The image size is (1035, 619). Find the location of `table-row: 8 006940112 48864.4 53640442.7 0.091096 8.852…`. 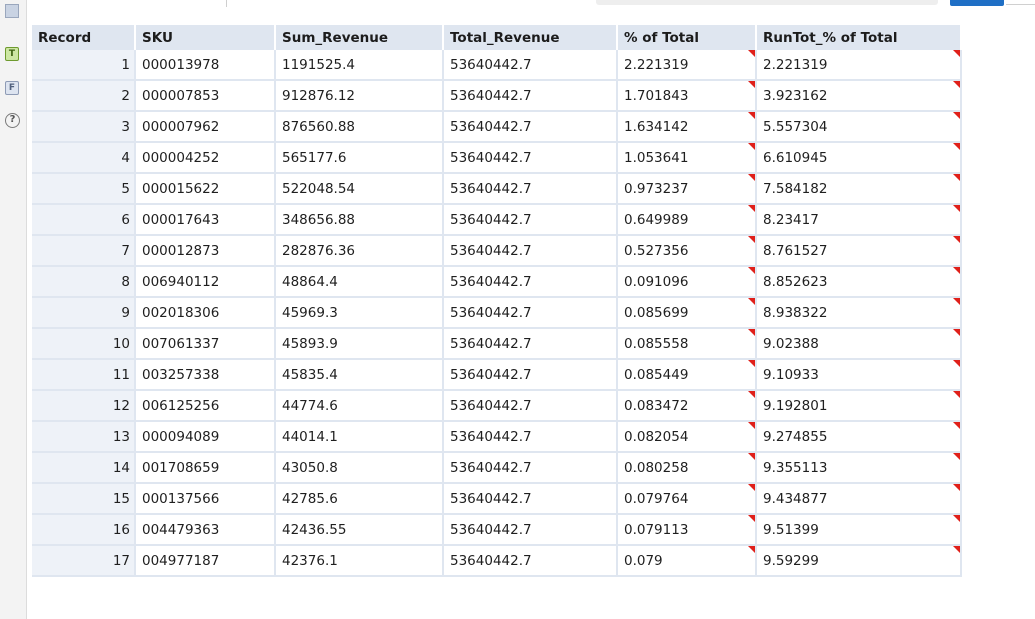

table-row: 8 006940112 48864.4 53640442.7 0.091096 8.852… is located at coordinates (497, 282).